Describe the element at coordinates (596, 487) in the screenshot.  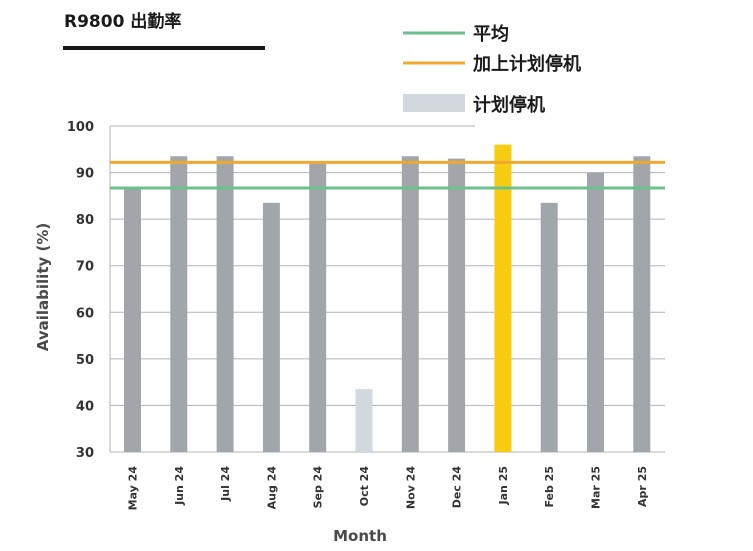
I see `x-tick-label: Mar 25` at that location.